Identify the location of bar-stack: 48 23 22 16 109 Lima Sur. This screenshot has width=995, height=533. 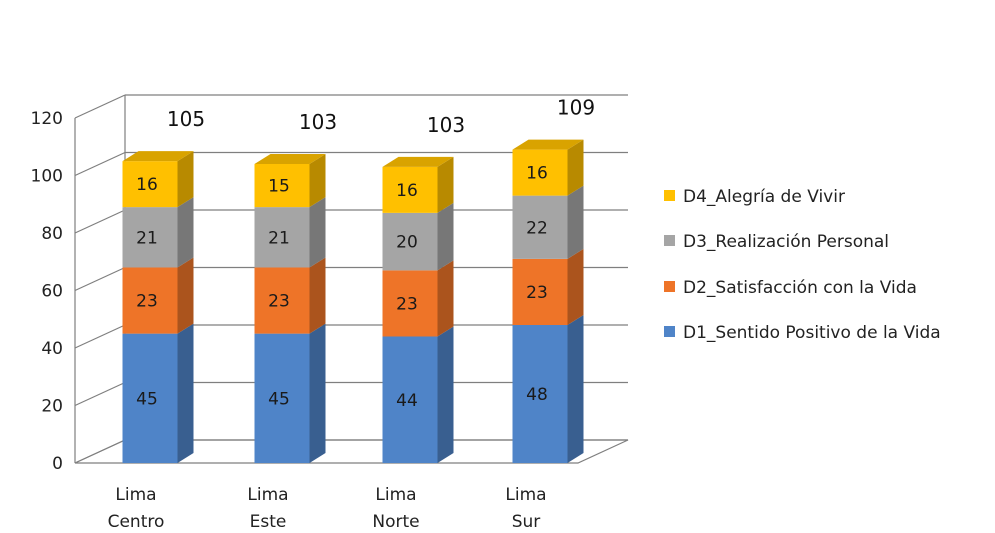
(550, 314).